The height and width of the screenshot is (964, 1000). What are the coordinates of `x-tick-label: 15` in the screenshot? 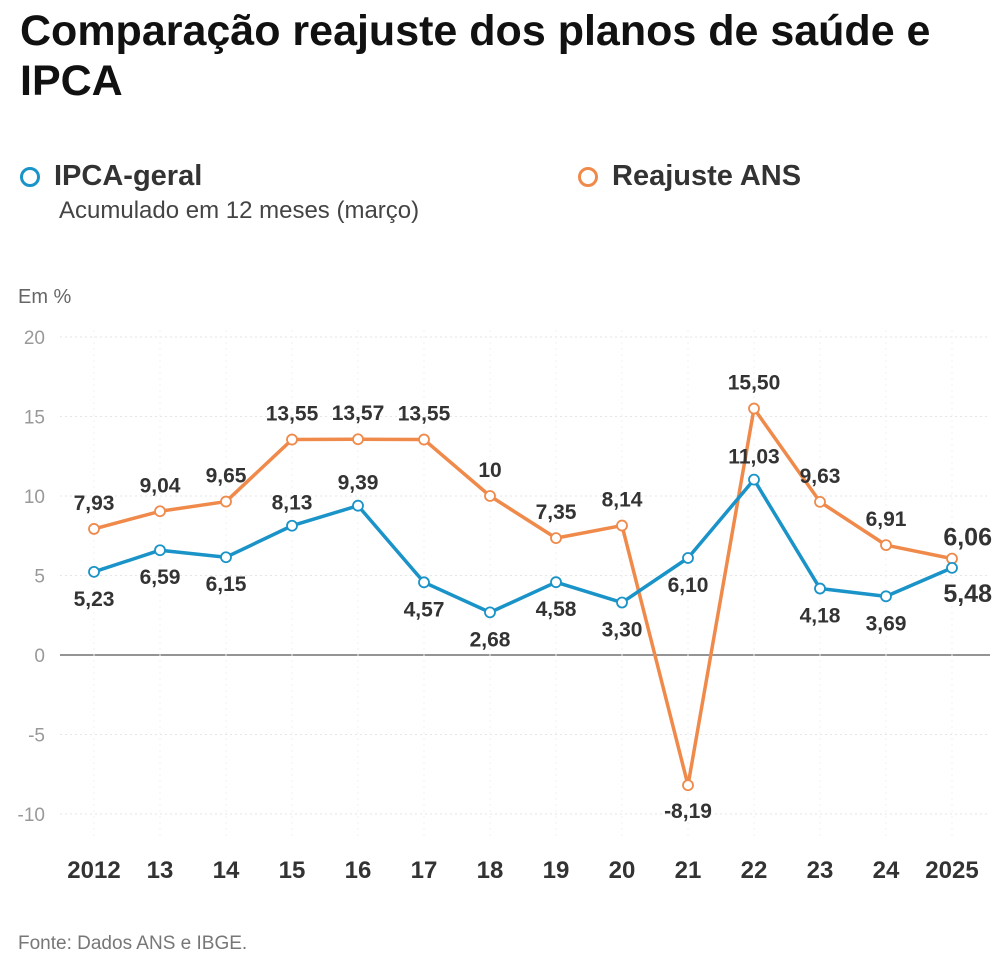 It's located at (292, 870).